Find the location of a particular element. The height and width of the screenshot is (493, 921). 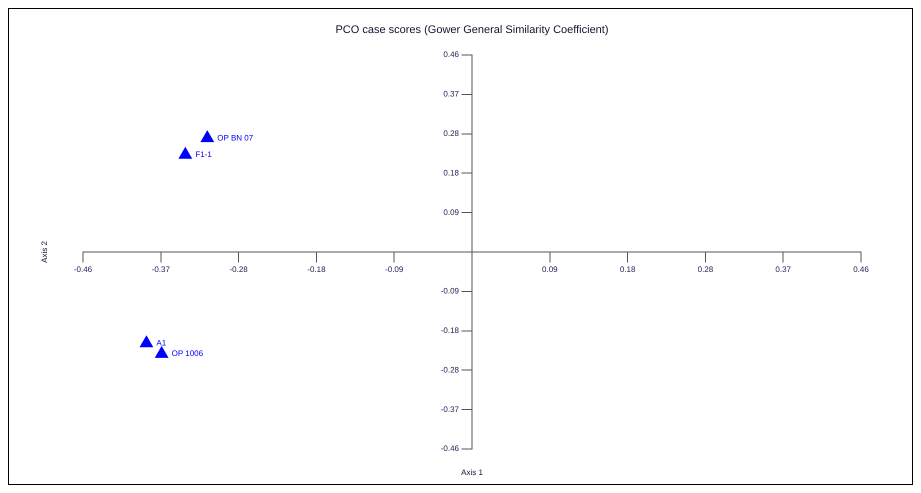

y-tick-label: -0.09 is located at coordinates (450, 291).